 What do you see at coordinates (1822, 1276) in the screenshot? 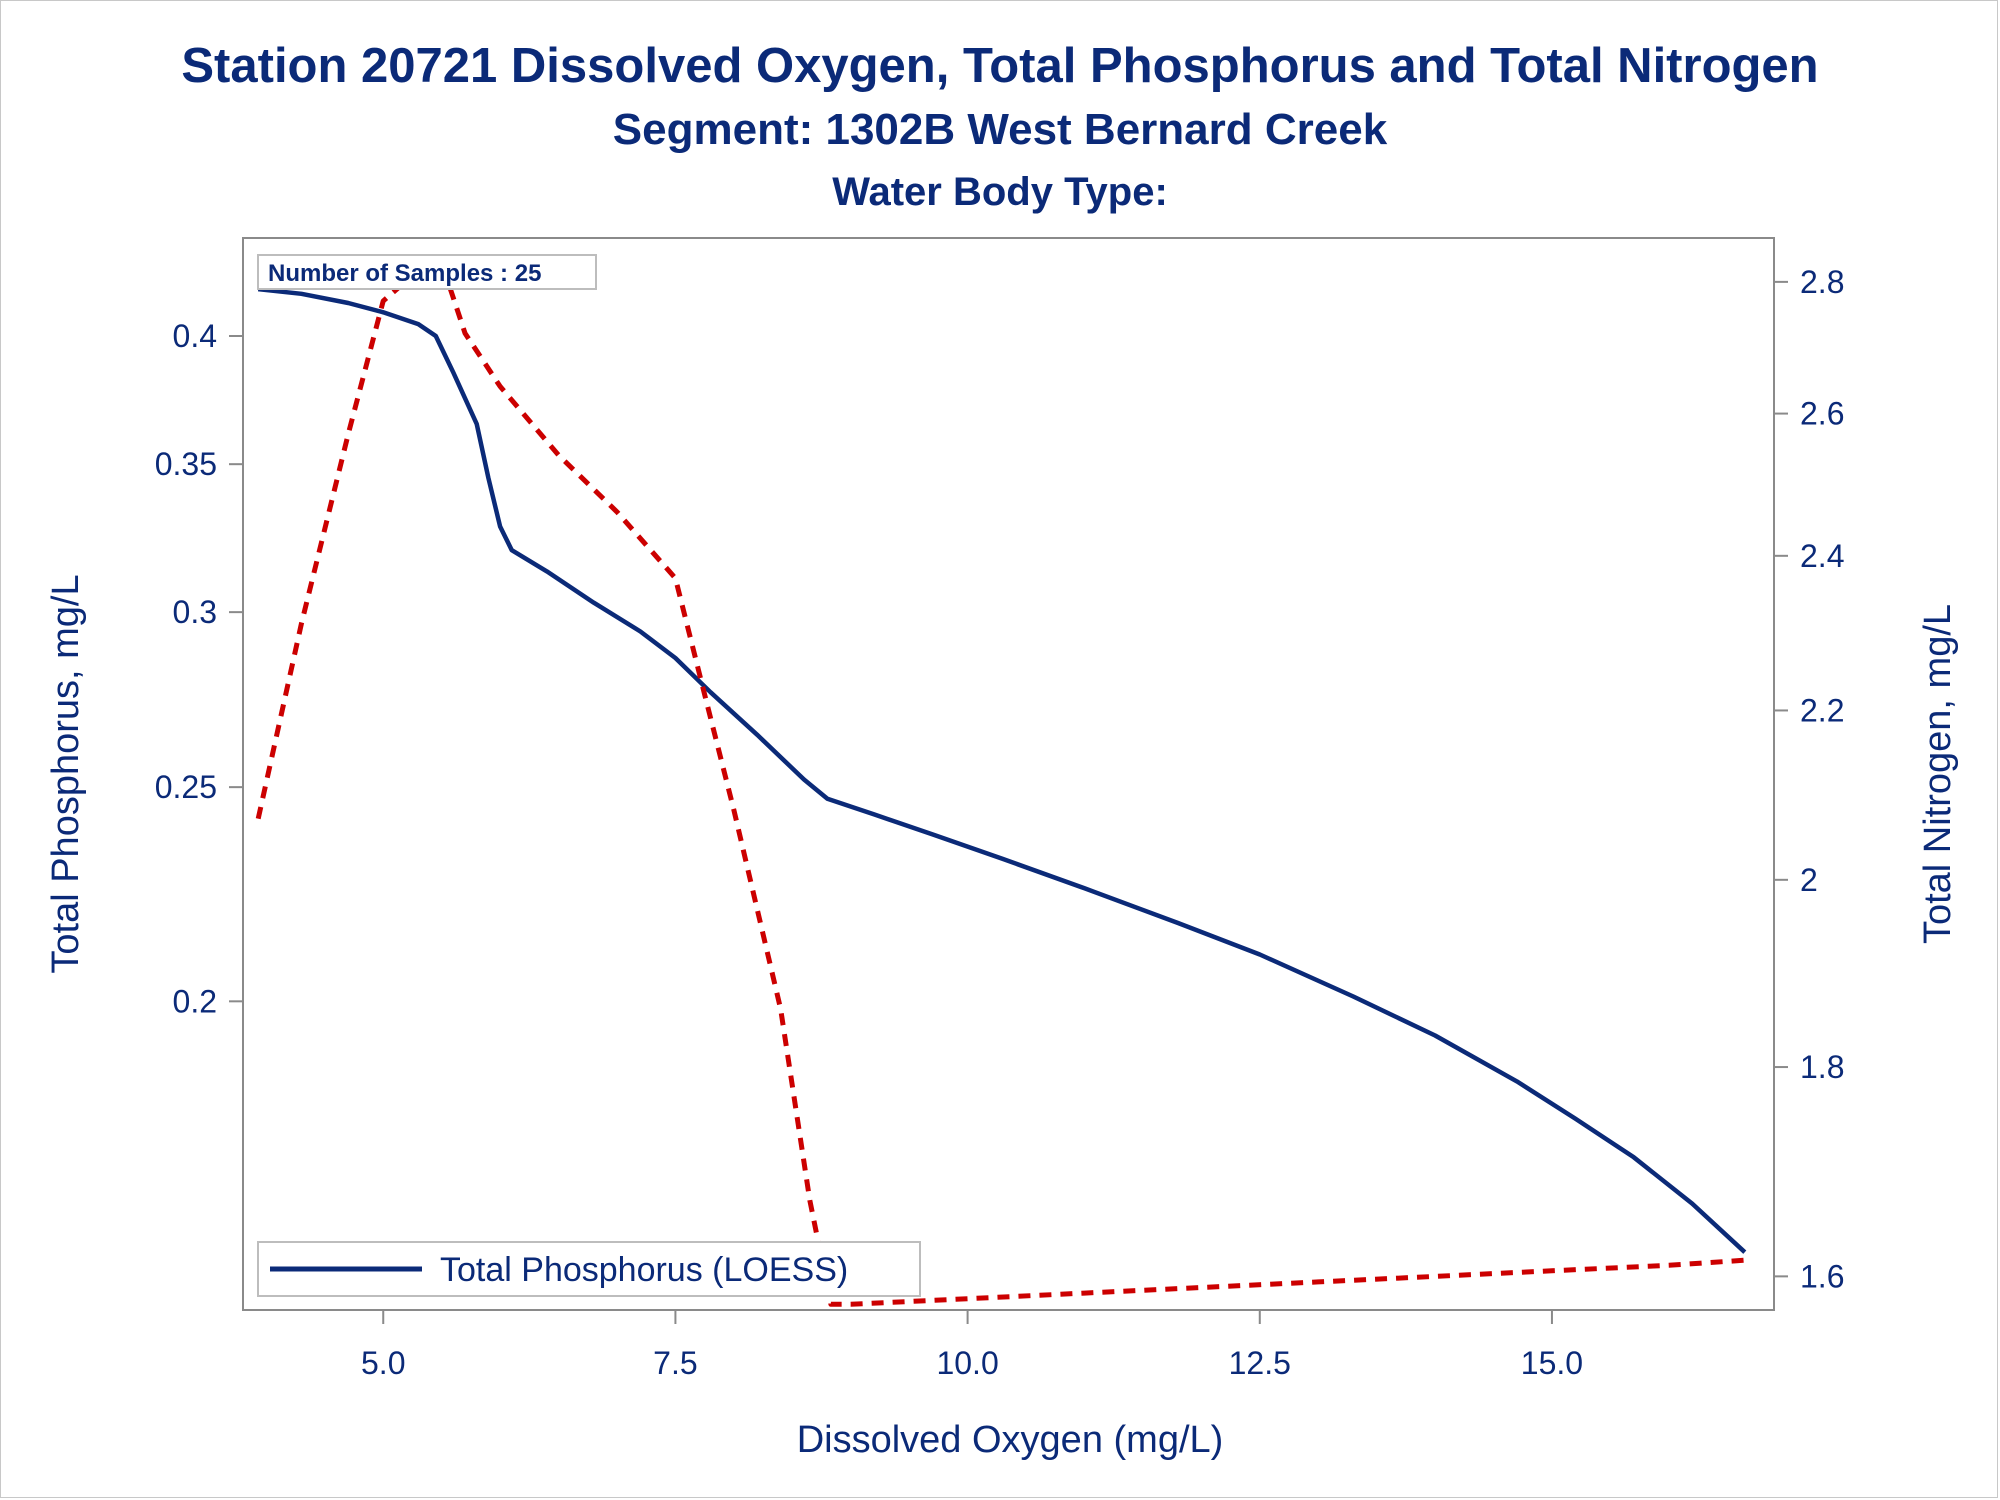
I see `y-right-tick-label: 1.6` at bounding box center [1822, 1276].